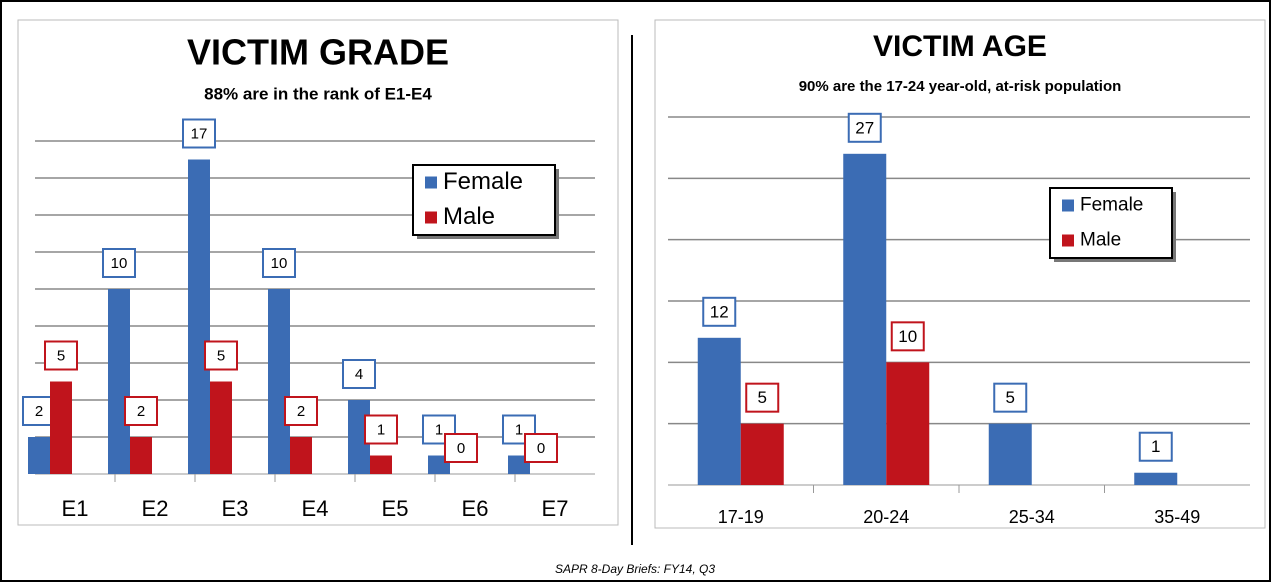 The height and width of the screenshot is (582, 1271). Describe the element at coordinates (960, 46) in the screenshot. I see `chart-title: VICTIM AGE` at that location.